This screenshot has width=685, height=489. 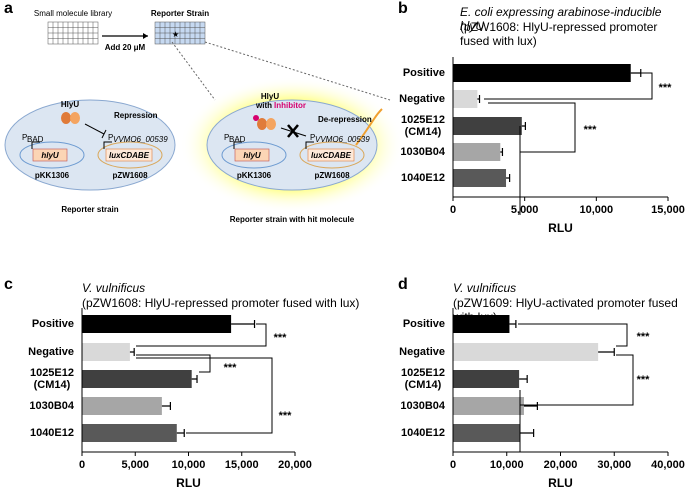 What do you see at coordinates (668, 465) in the screenshot?
I see `x-tick-label: 40,000` at bounding box center [668, 465].